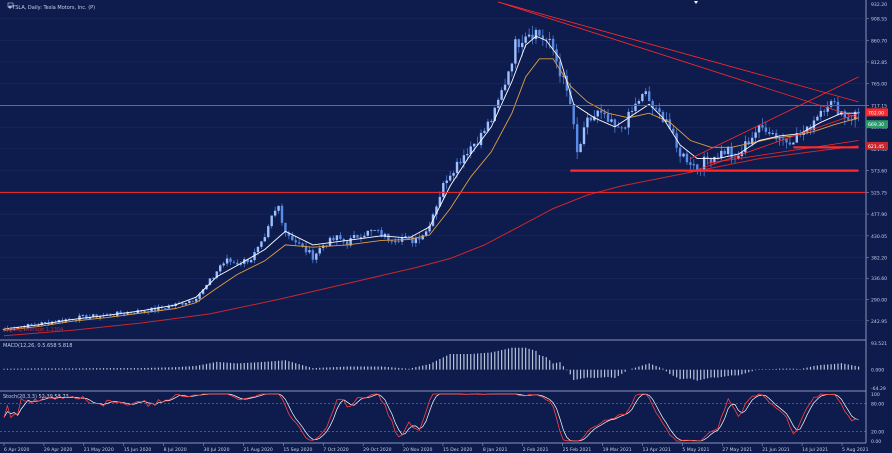 Image resolution: width=892 pixels, height=453 pixels. I want to click on x-tick-label: 2 Feb 2021, so click(536, 450).